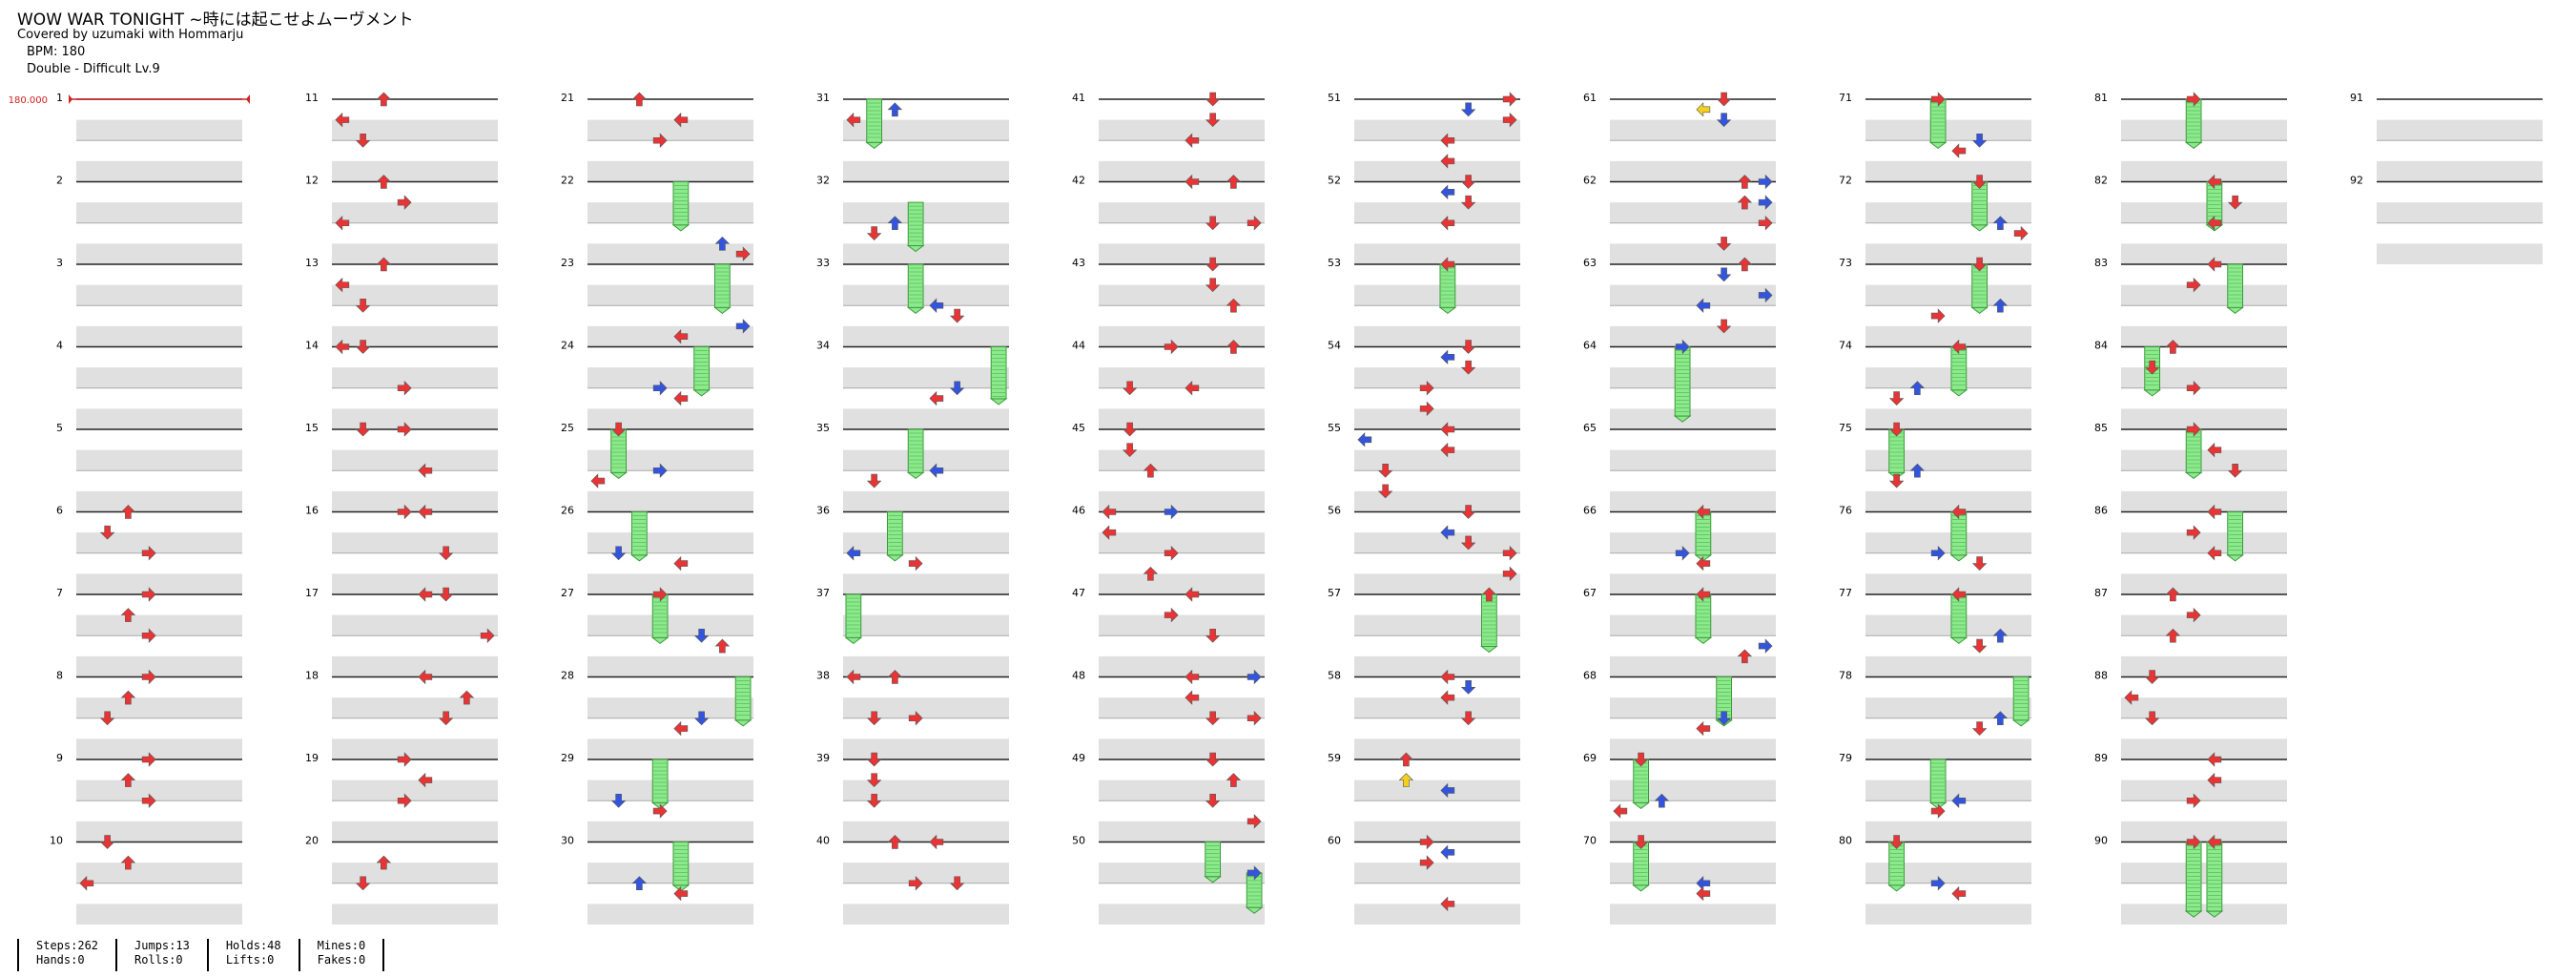 This screenshot has height=977, width=2576. What do you see at coordinates (67, 945) in the screenshot?
I see `stat-steps: Steps:262` at bounding box center [67, 945].